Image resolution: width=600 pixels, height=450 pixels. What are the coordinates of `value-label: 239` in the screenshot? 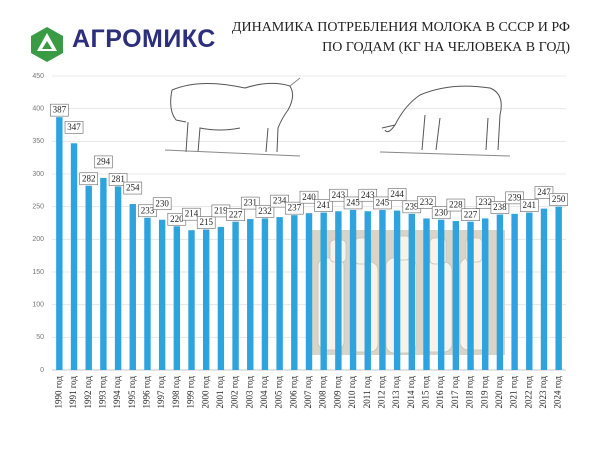 It's located at (412, 206).